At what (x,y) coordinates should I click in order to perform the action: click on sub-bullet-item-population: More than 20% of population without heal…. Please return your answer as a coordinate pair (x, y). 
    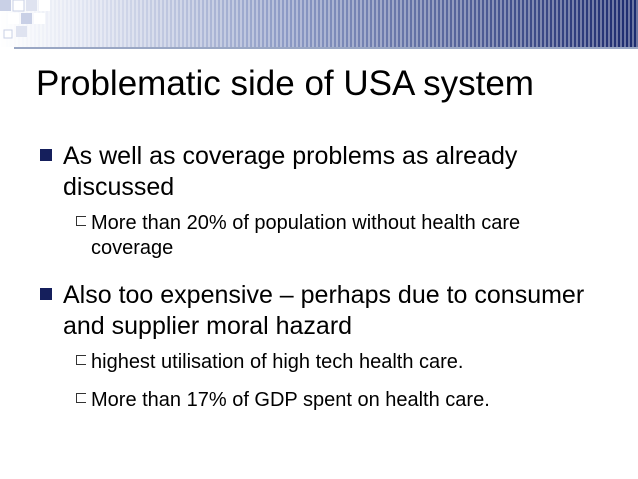
    Looking at the image, I should click on (336, 236).